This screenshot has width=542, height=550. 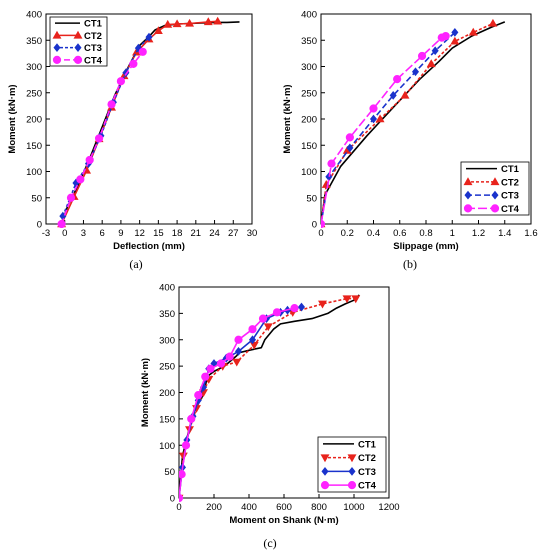 What do you see at coordinates (135, 264) in the screenshot?
I see `panel-a-caption: (a)` at bounding box center [135, 264].